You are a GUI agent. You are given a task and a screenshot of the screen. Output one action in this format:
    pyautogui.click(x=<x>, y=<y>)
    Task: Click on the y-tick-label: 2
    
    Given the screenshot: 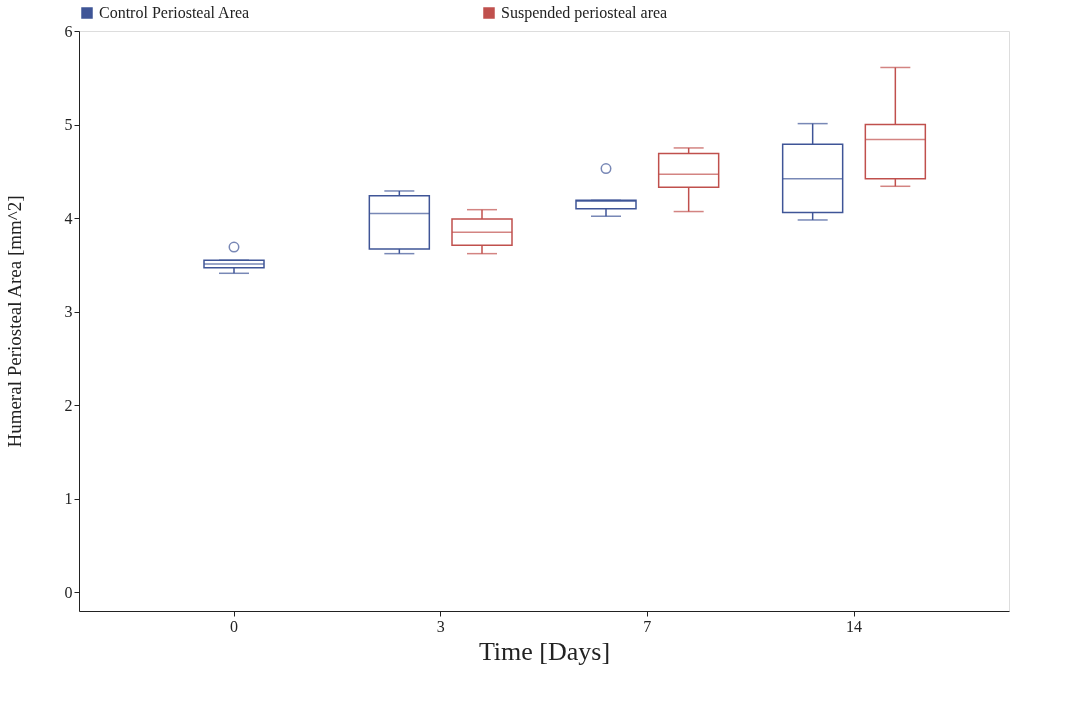 What is the action you would take?
    pyautogui.click(x=68, y=405)
    